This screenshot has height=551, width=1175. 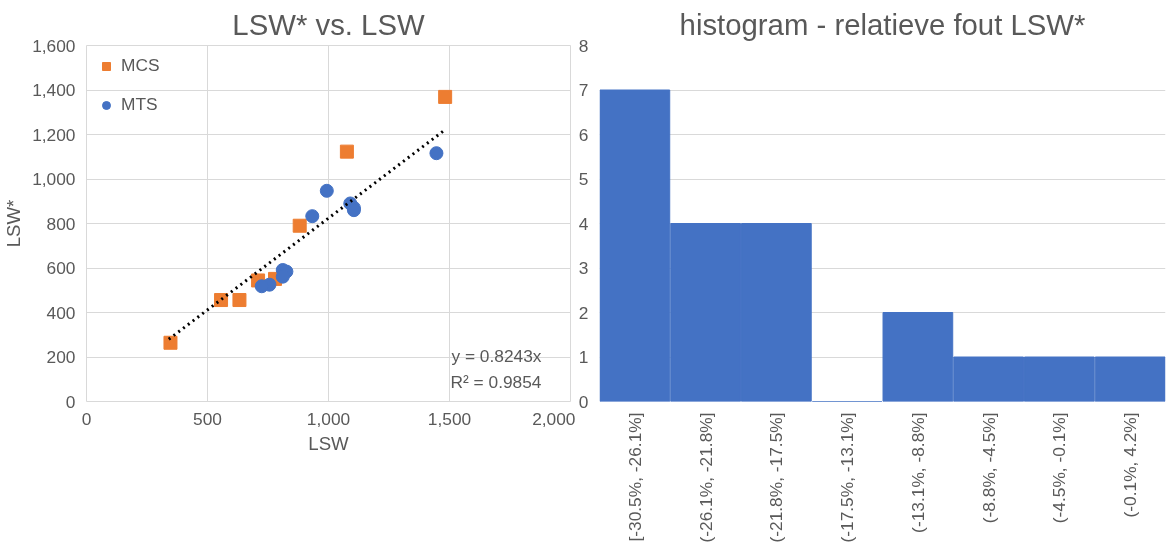 I want to click on y-tick-label: 1, so click(x=583, y=357).